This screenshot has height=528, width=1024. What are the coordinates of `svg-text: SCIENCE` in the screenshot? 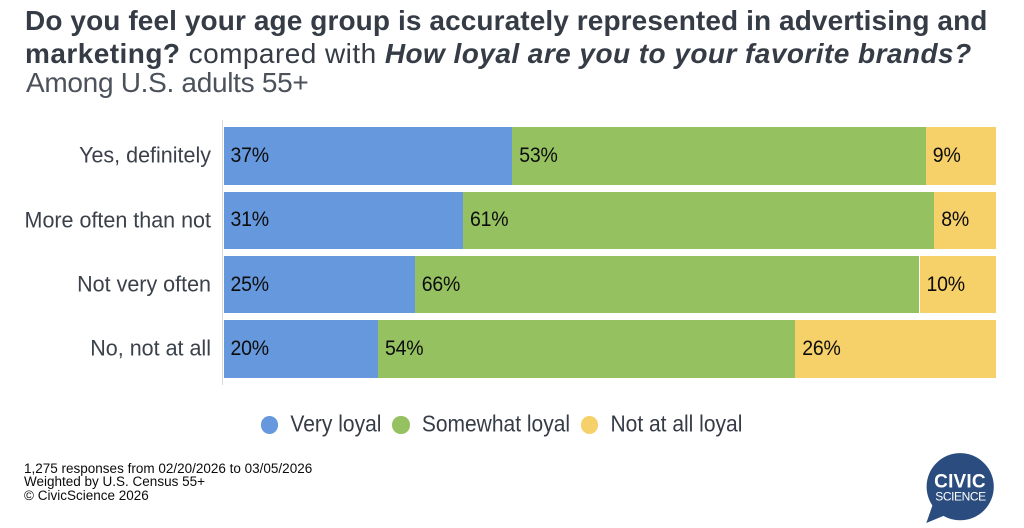 It's located at (960, 496).